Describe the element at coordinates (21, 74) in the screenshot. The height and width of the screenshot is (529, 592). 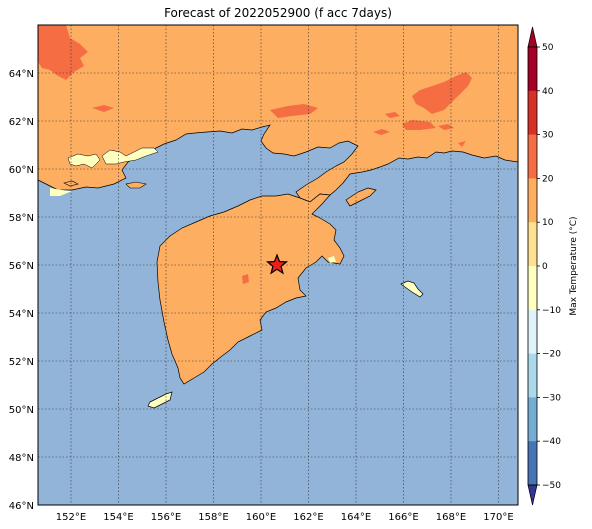
I see `lat-label-64: 64°N` at that location.